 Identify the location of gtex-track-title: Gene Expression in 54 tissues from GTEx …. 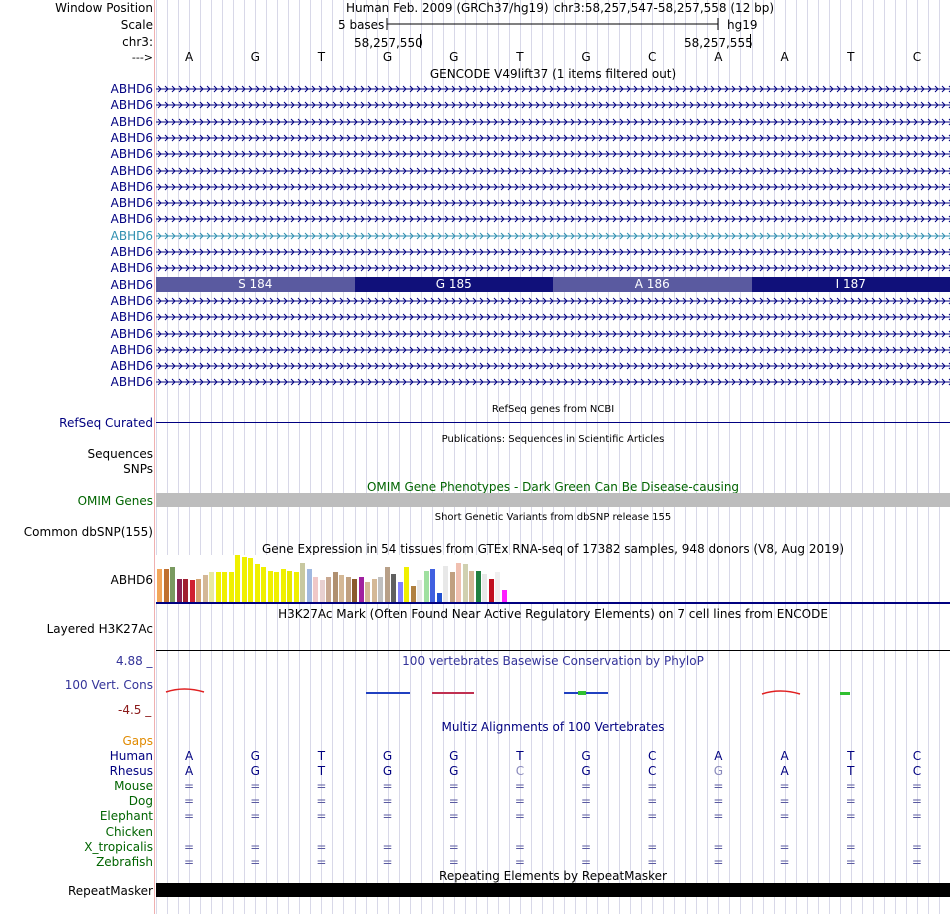
(553, 549).